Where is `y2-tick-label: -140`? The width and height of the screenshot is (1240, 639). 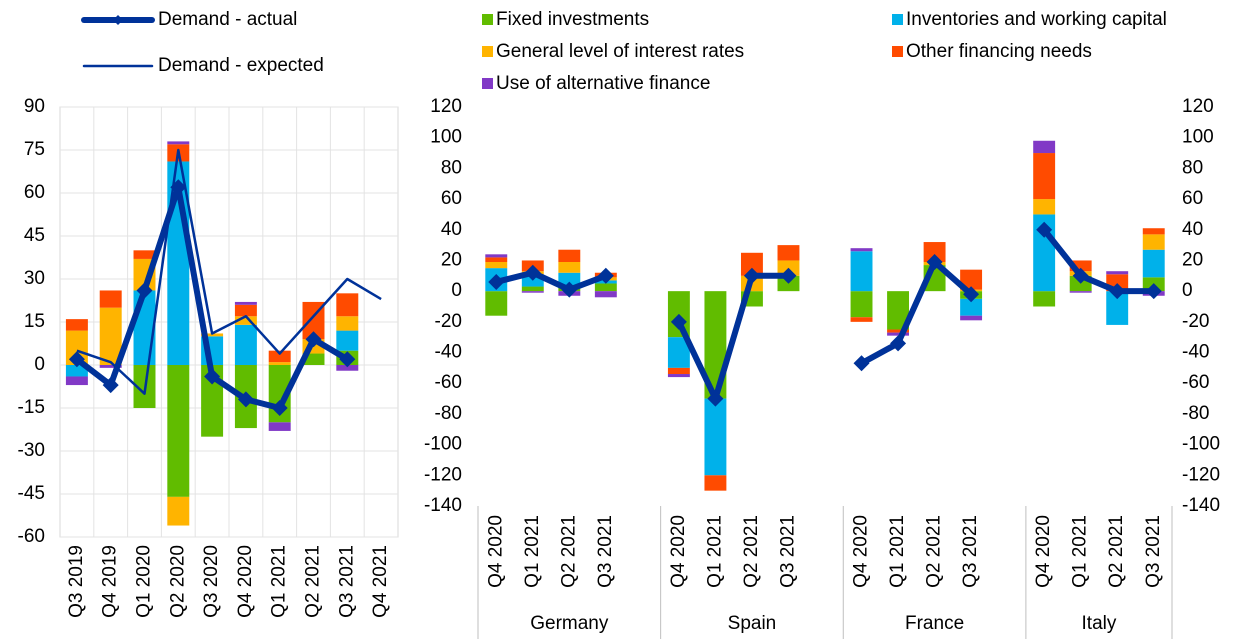
y2-tick-label: -140 is located at coordinates (1201, 505).